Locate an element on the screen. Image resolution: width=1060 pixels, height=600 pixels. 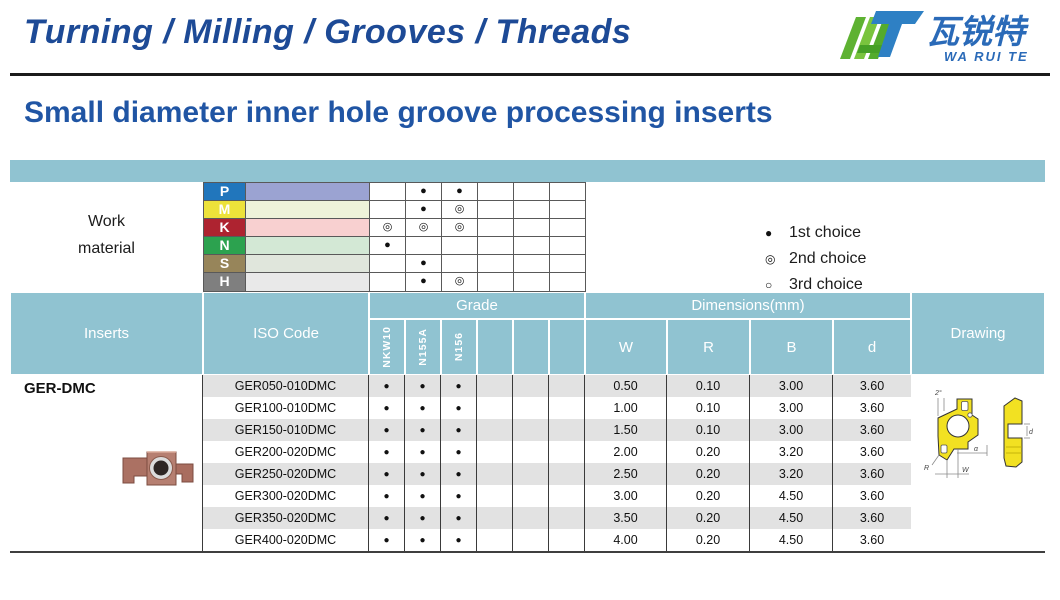
svg-text: d is located at coordinates (1031, 432).